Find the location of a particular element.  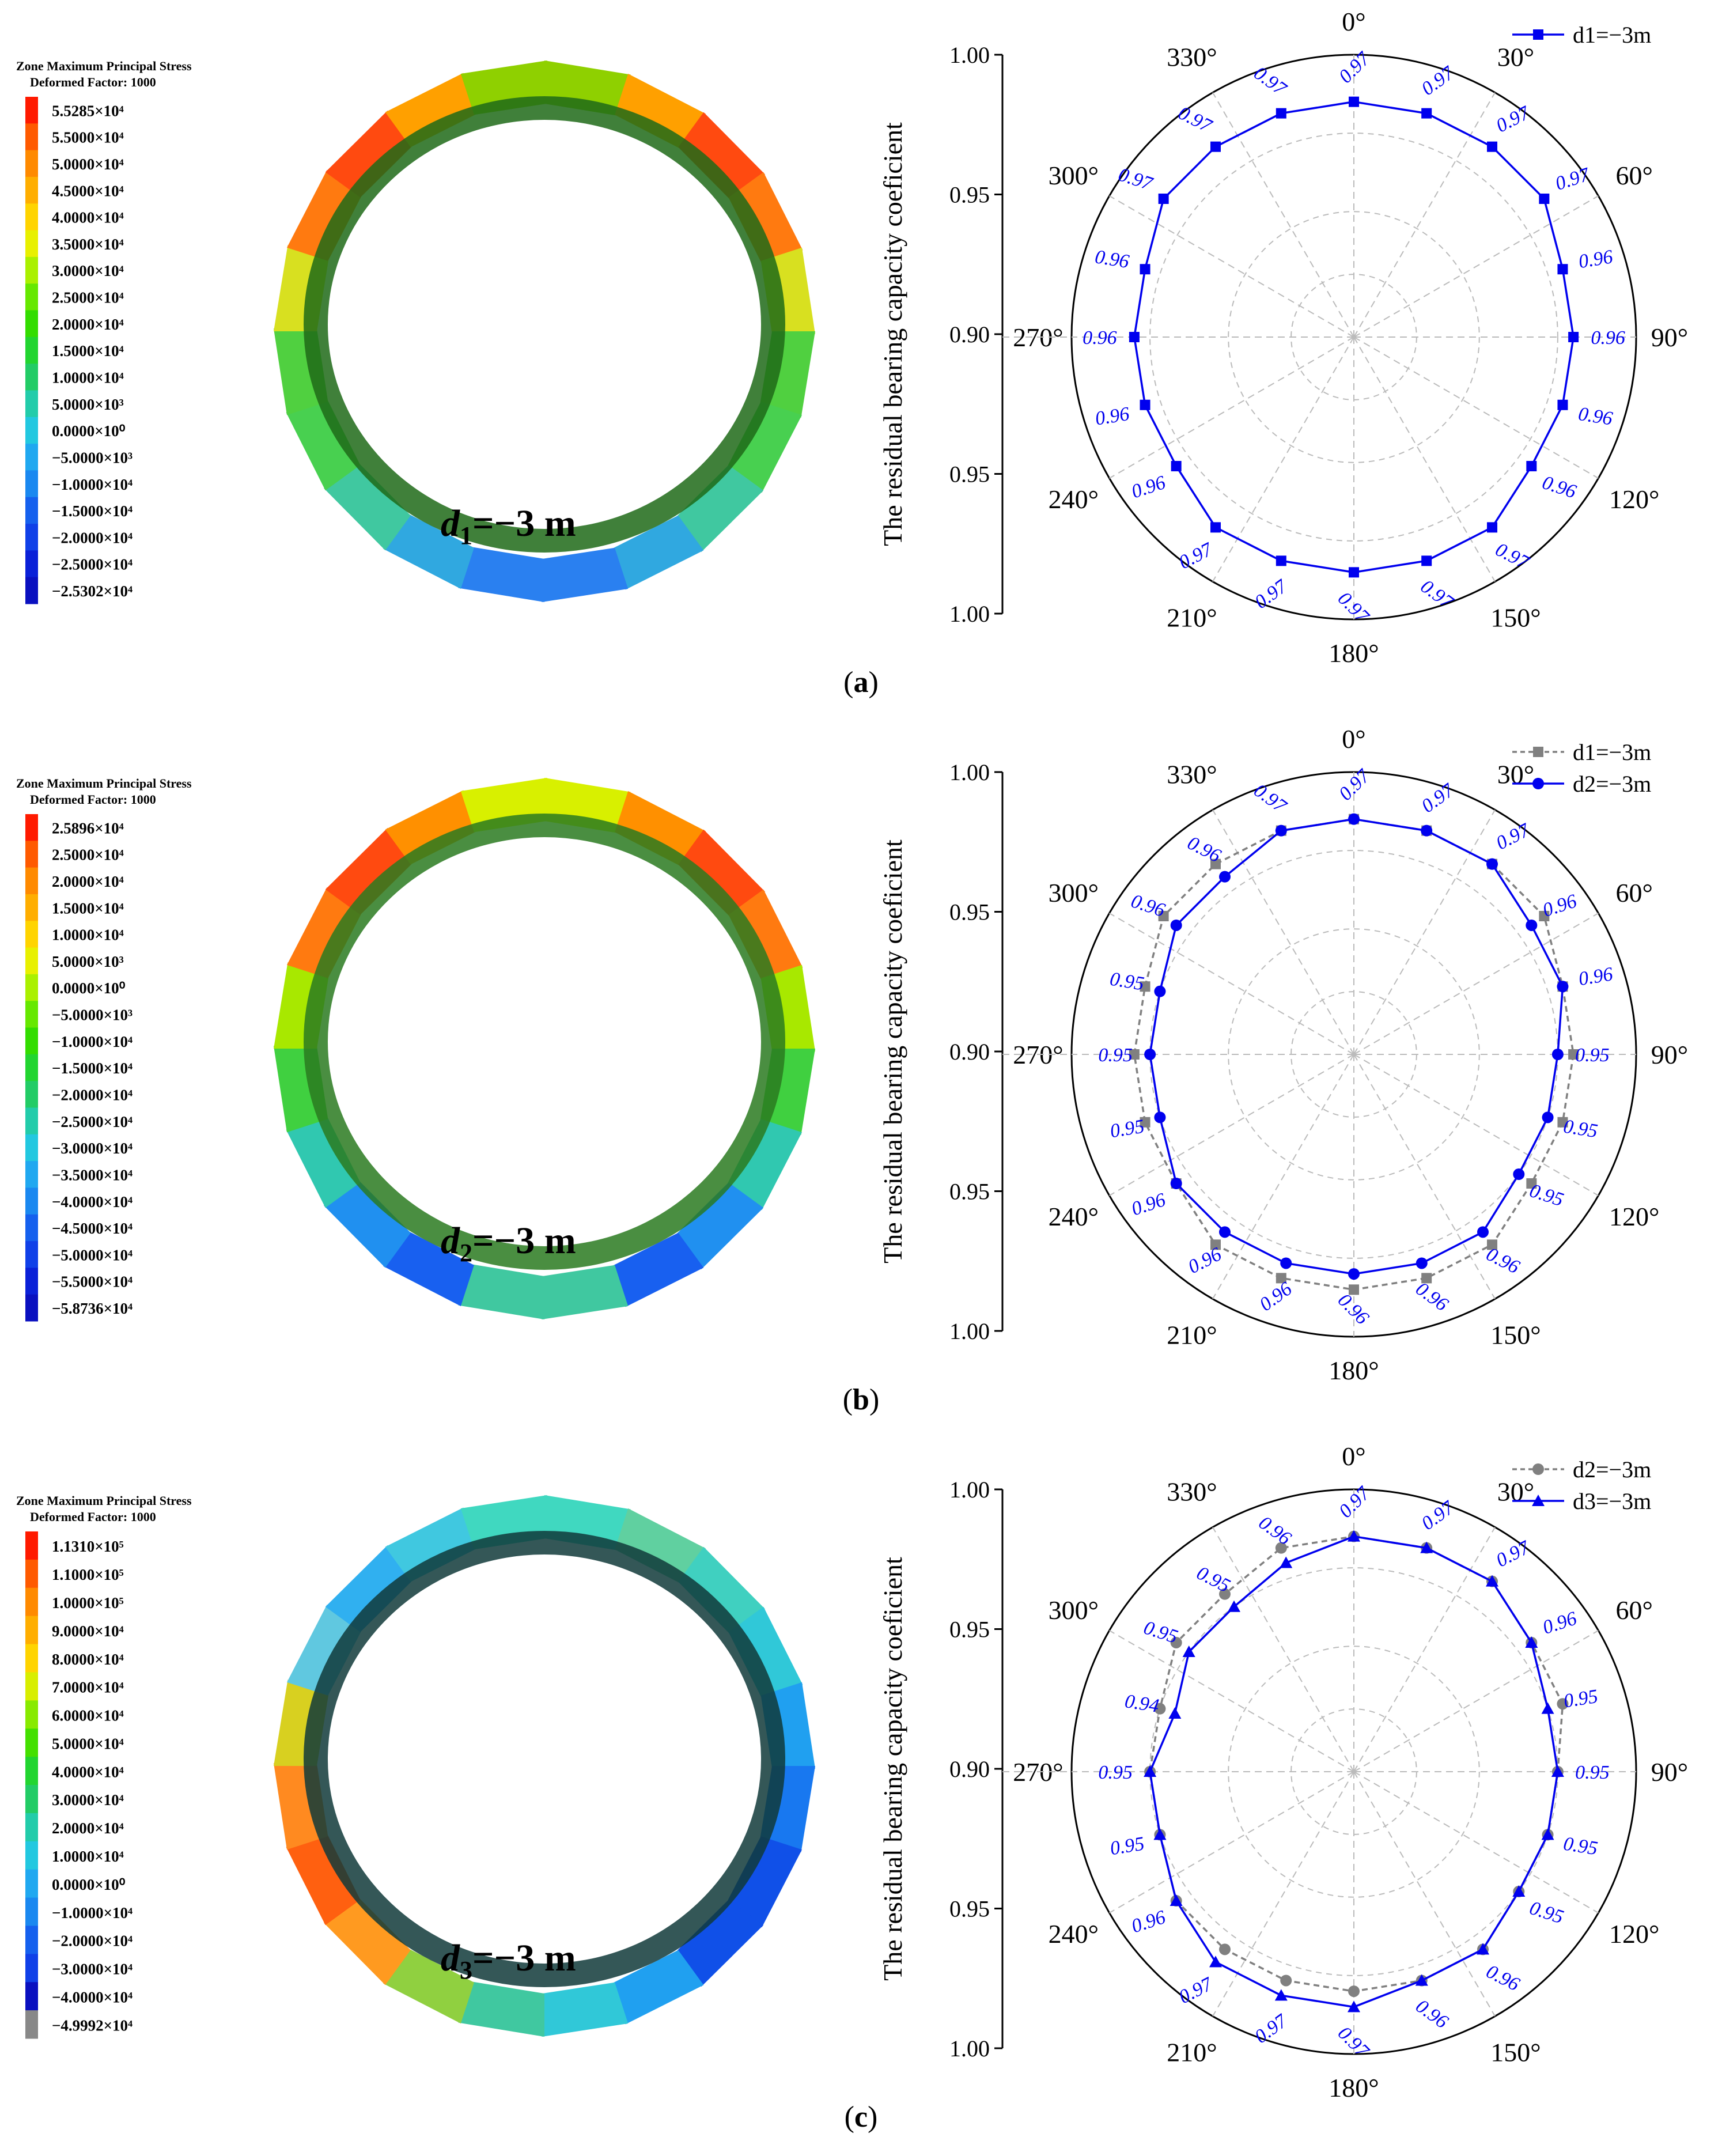

angle-label: 0° is located at coordinates (1353, 1456).